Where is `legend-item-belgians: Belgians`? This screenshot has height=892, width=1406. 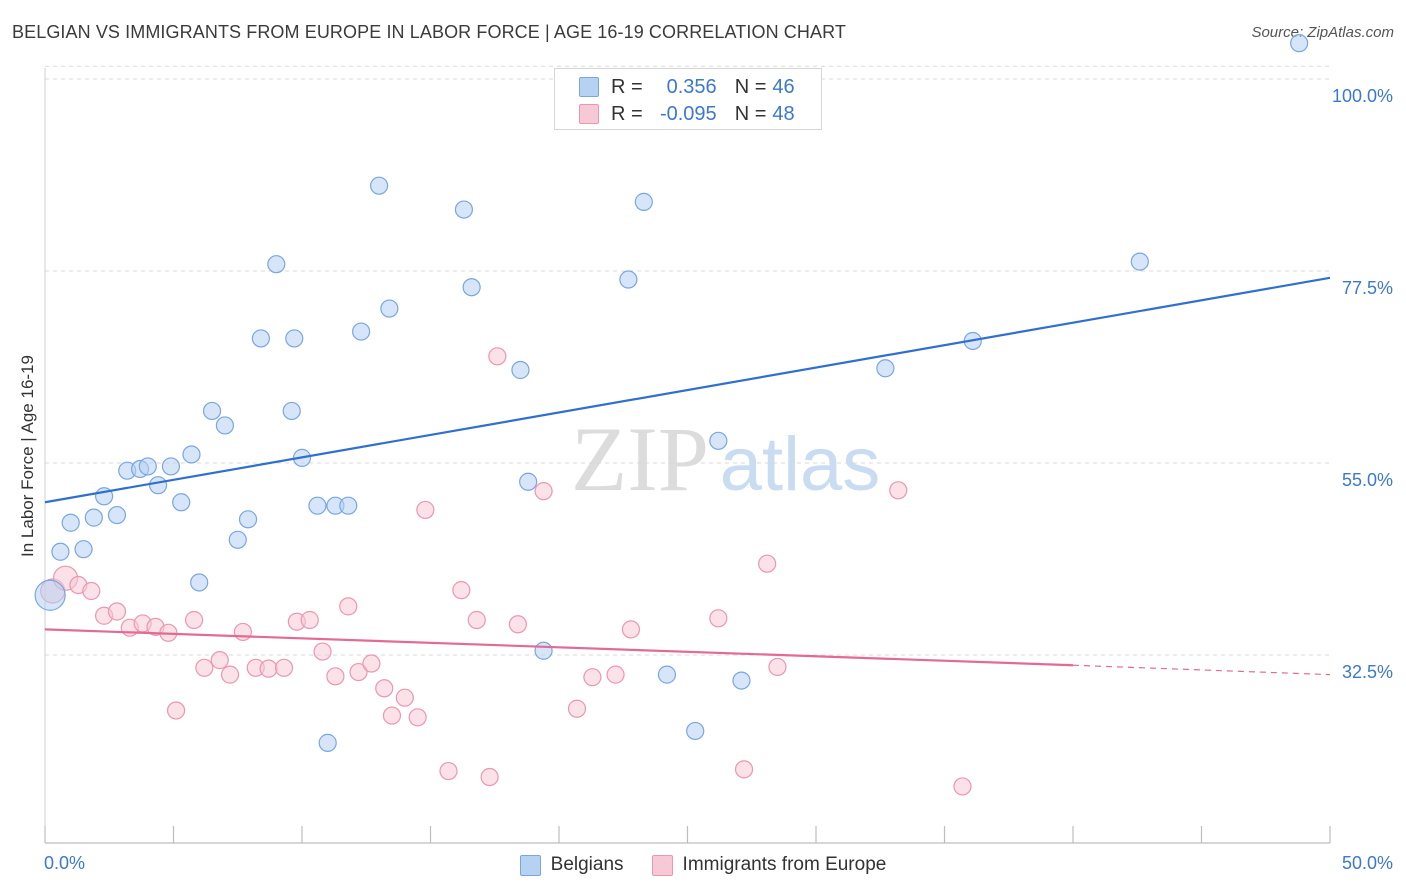 legend-item-belgians: Belgians is located at coordinates (571, 865).